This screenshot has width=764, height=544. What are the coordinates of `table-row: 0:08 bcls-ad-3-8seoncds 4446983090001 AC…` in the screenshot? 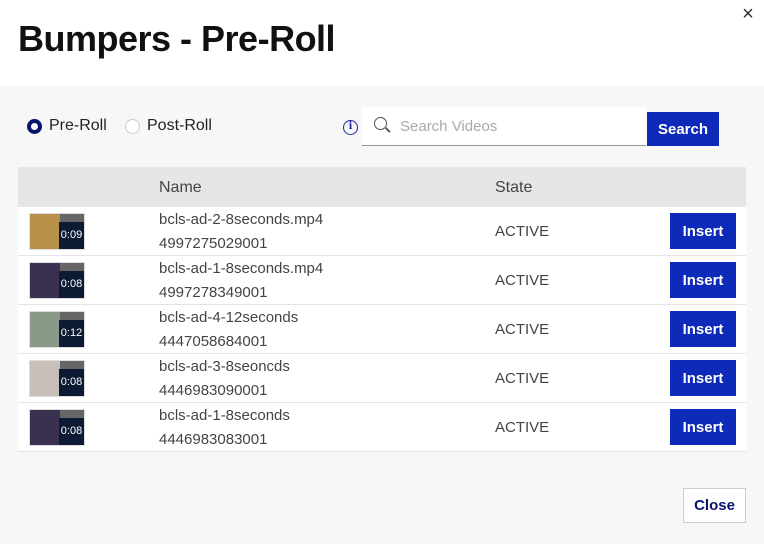 It's located at (382, 378).